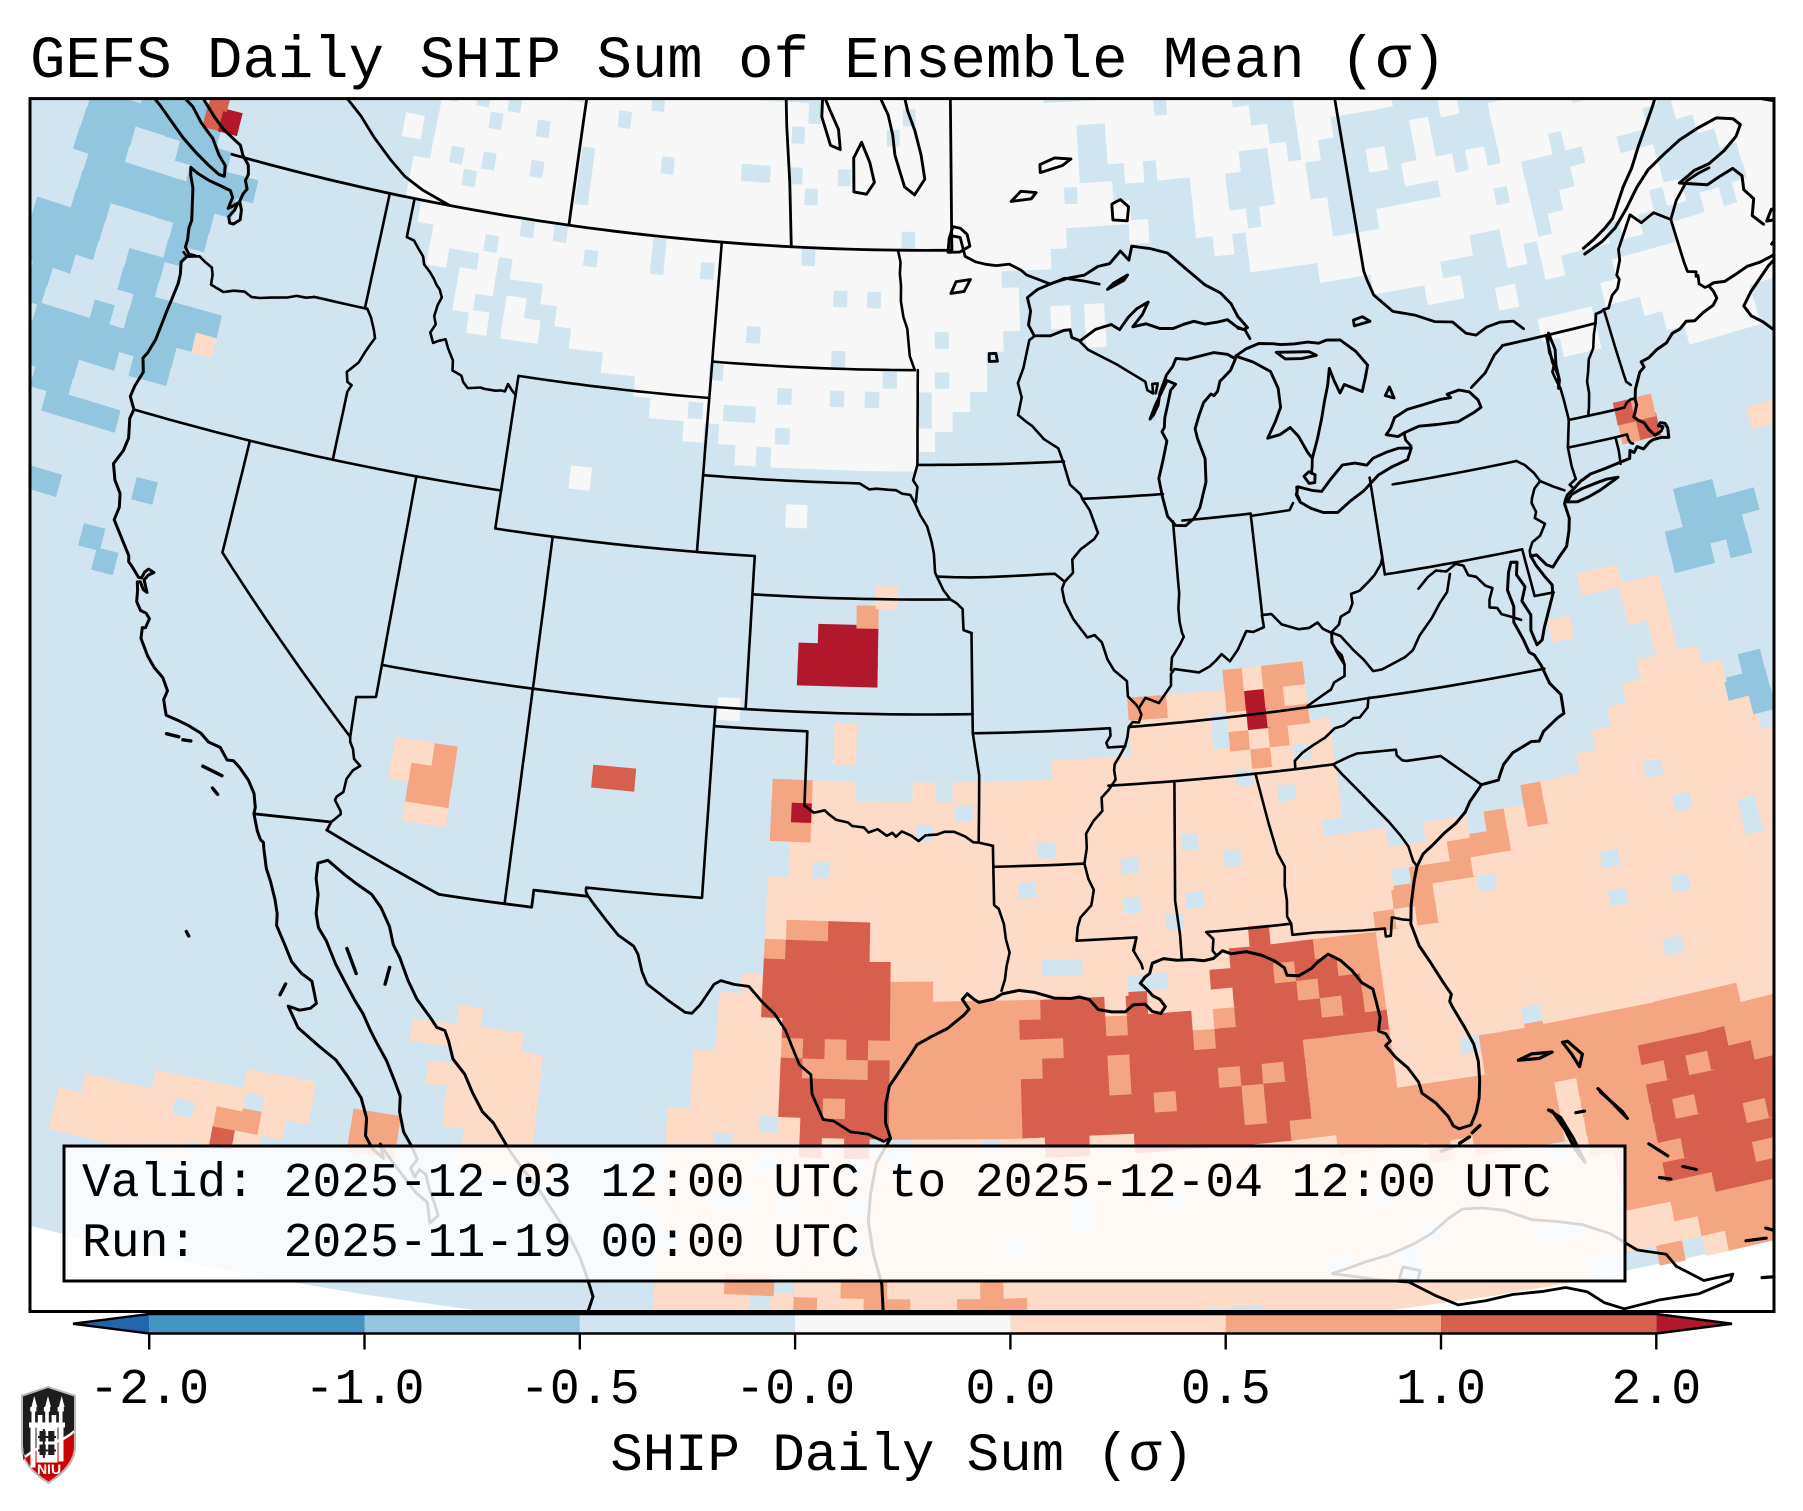  Describe the element at coordinates (1010, 1390) in the screenshot. I see `svg-text: 0.0` at that location.